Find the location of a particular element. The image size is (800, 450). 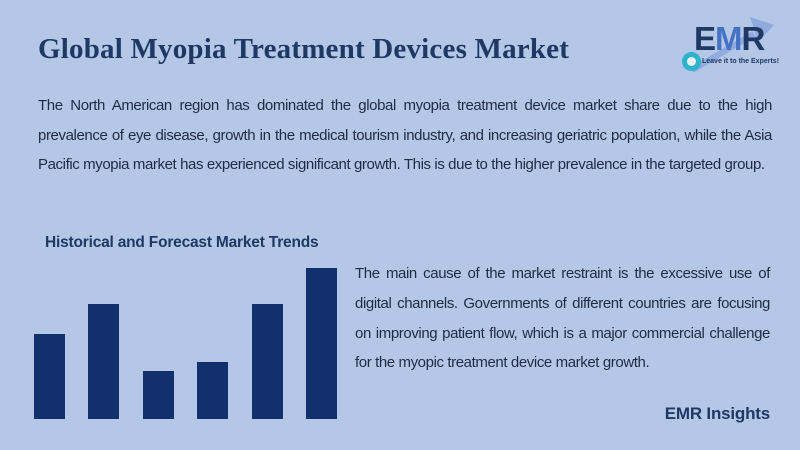

logo-letter-m: M is located at coordinates (728, 38).